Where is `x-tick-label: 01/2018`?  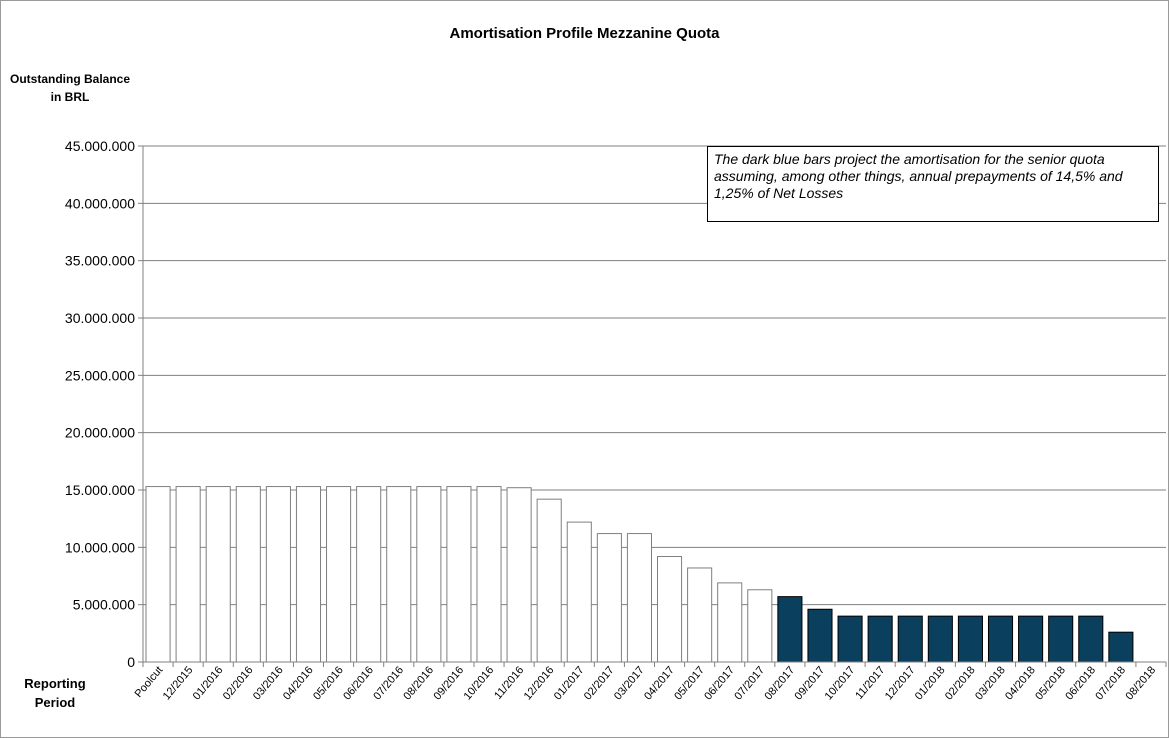 x-tick-label: 01/2018 is located at coordinates (930, 683).